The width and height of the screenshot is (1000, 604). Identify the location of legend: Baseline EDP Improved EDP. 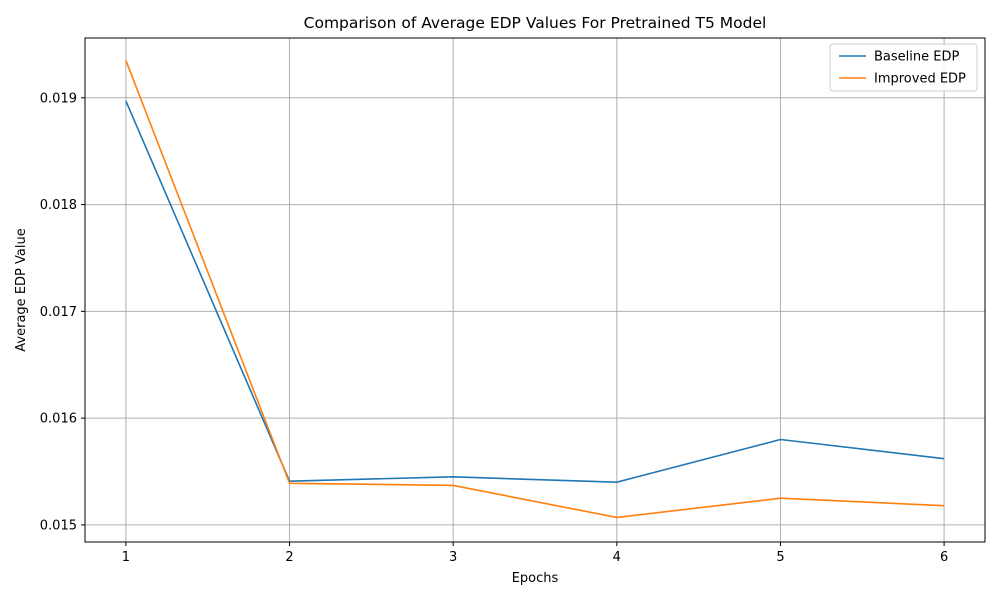
(903, 67).